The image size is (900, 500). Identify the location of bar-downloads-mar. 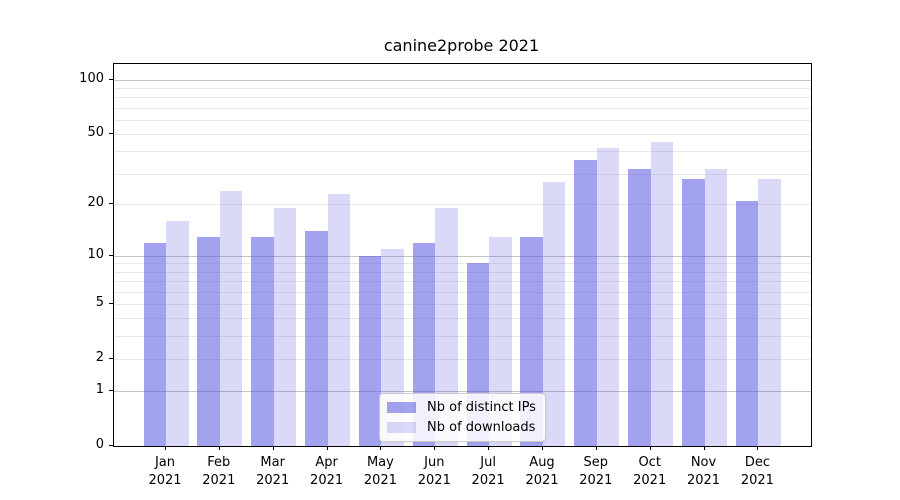
(285, 327).